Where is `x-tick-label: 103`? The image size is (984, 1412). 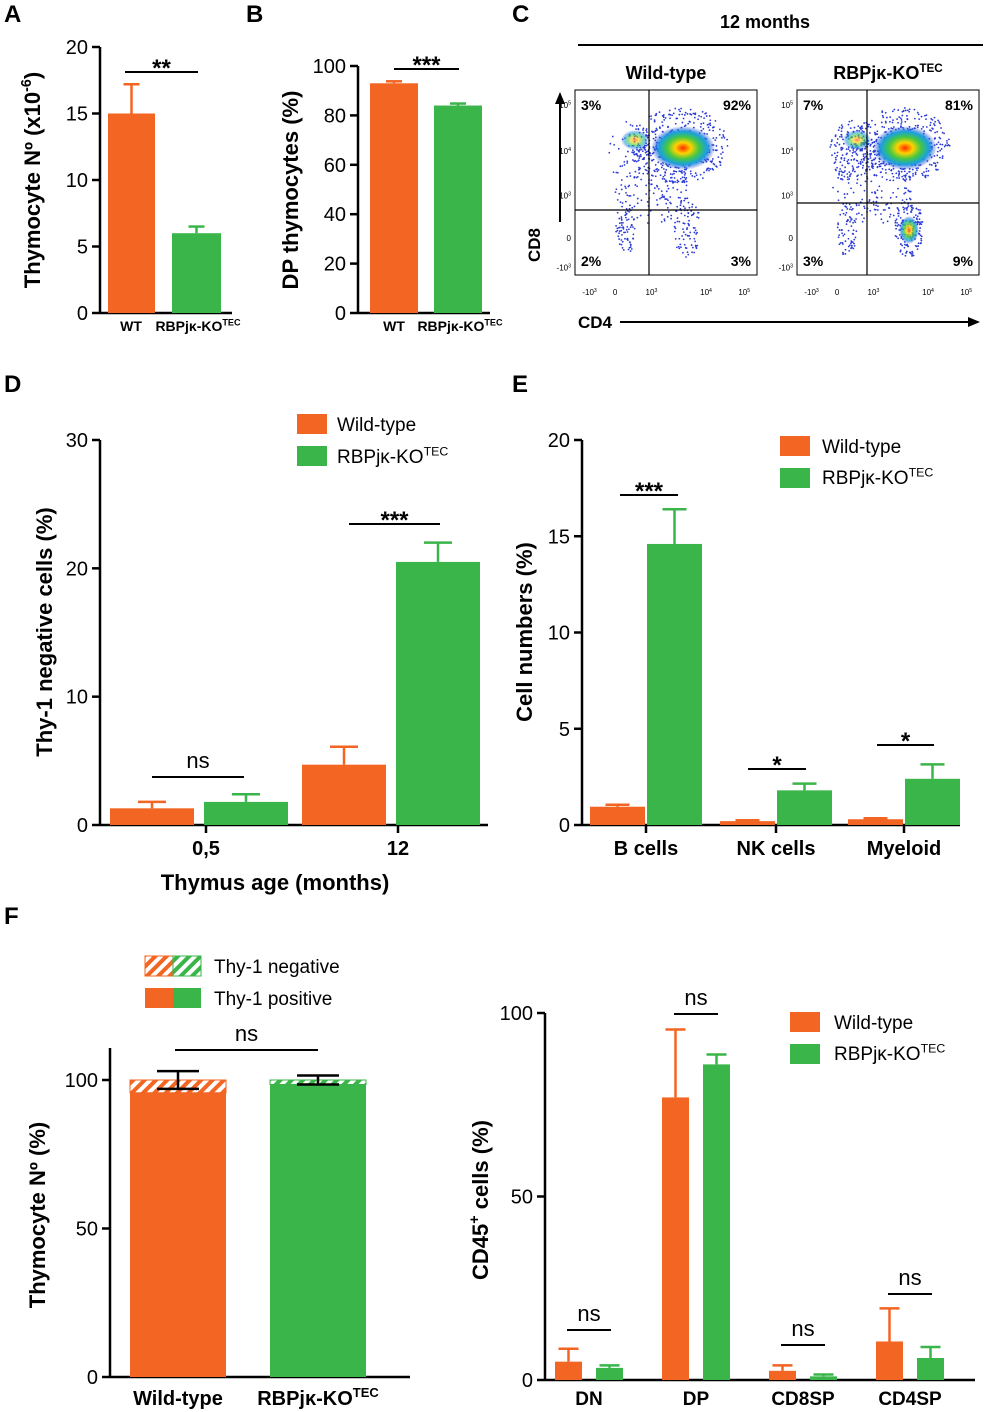 x-tick-label: 103 is located at coordinates (874, 292).